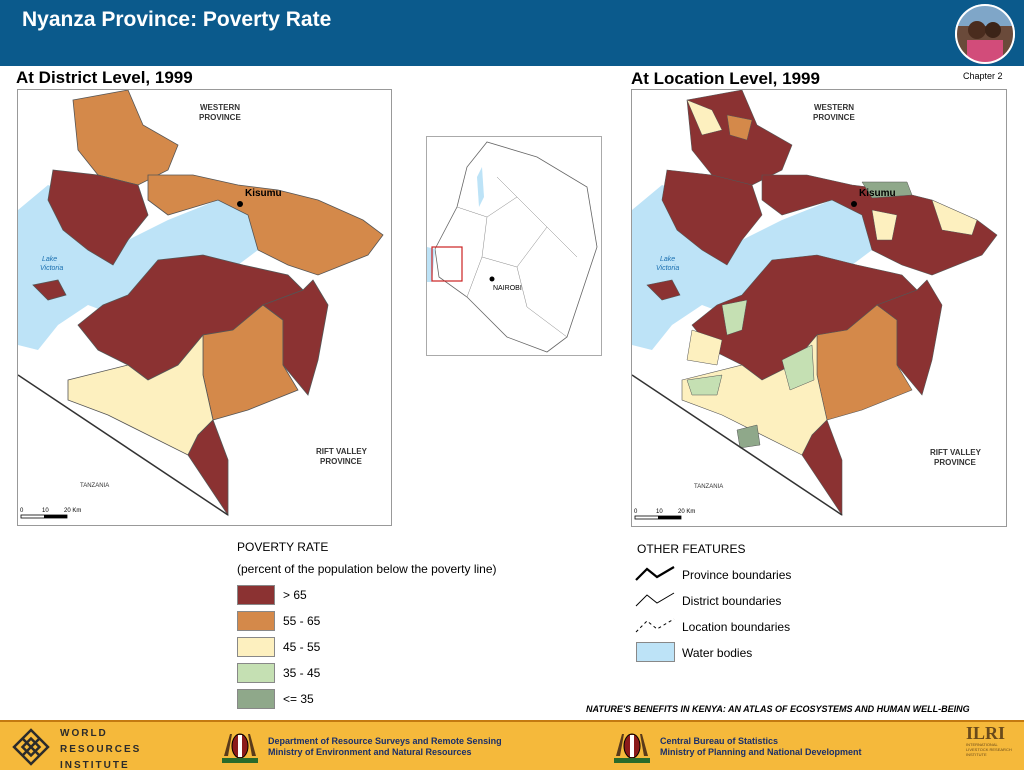 Image resolution: width=1024 pixels, height=774 pixels. I want to click on kenya-outline, so click(516, 247).